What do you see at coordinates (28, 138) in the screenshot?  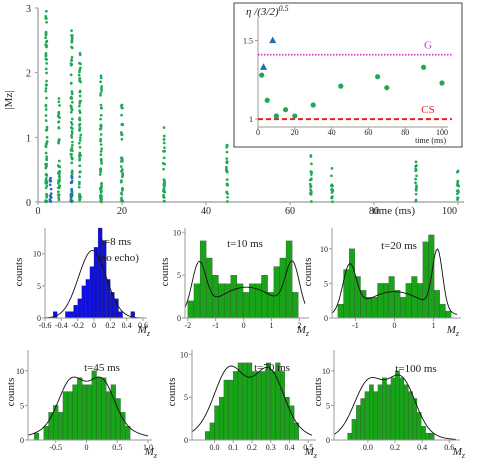 I see `main-y-tick-label: 1` at bounding box center [28, 138].